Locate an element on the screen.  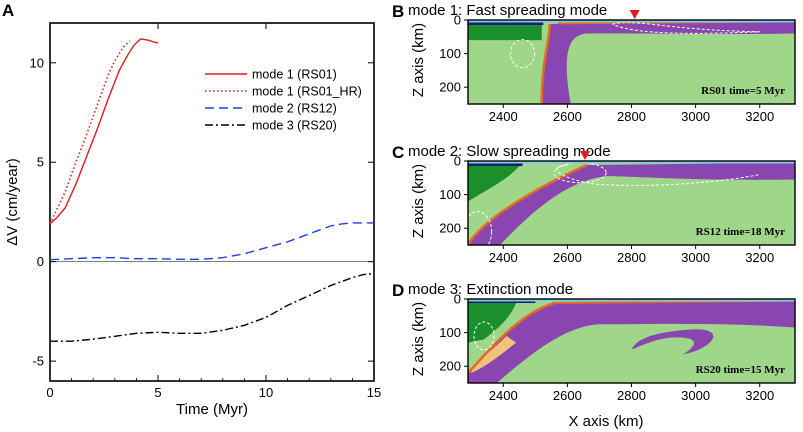
model-label: RS20 time=15 Myr is located at coordinates (740, 370).